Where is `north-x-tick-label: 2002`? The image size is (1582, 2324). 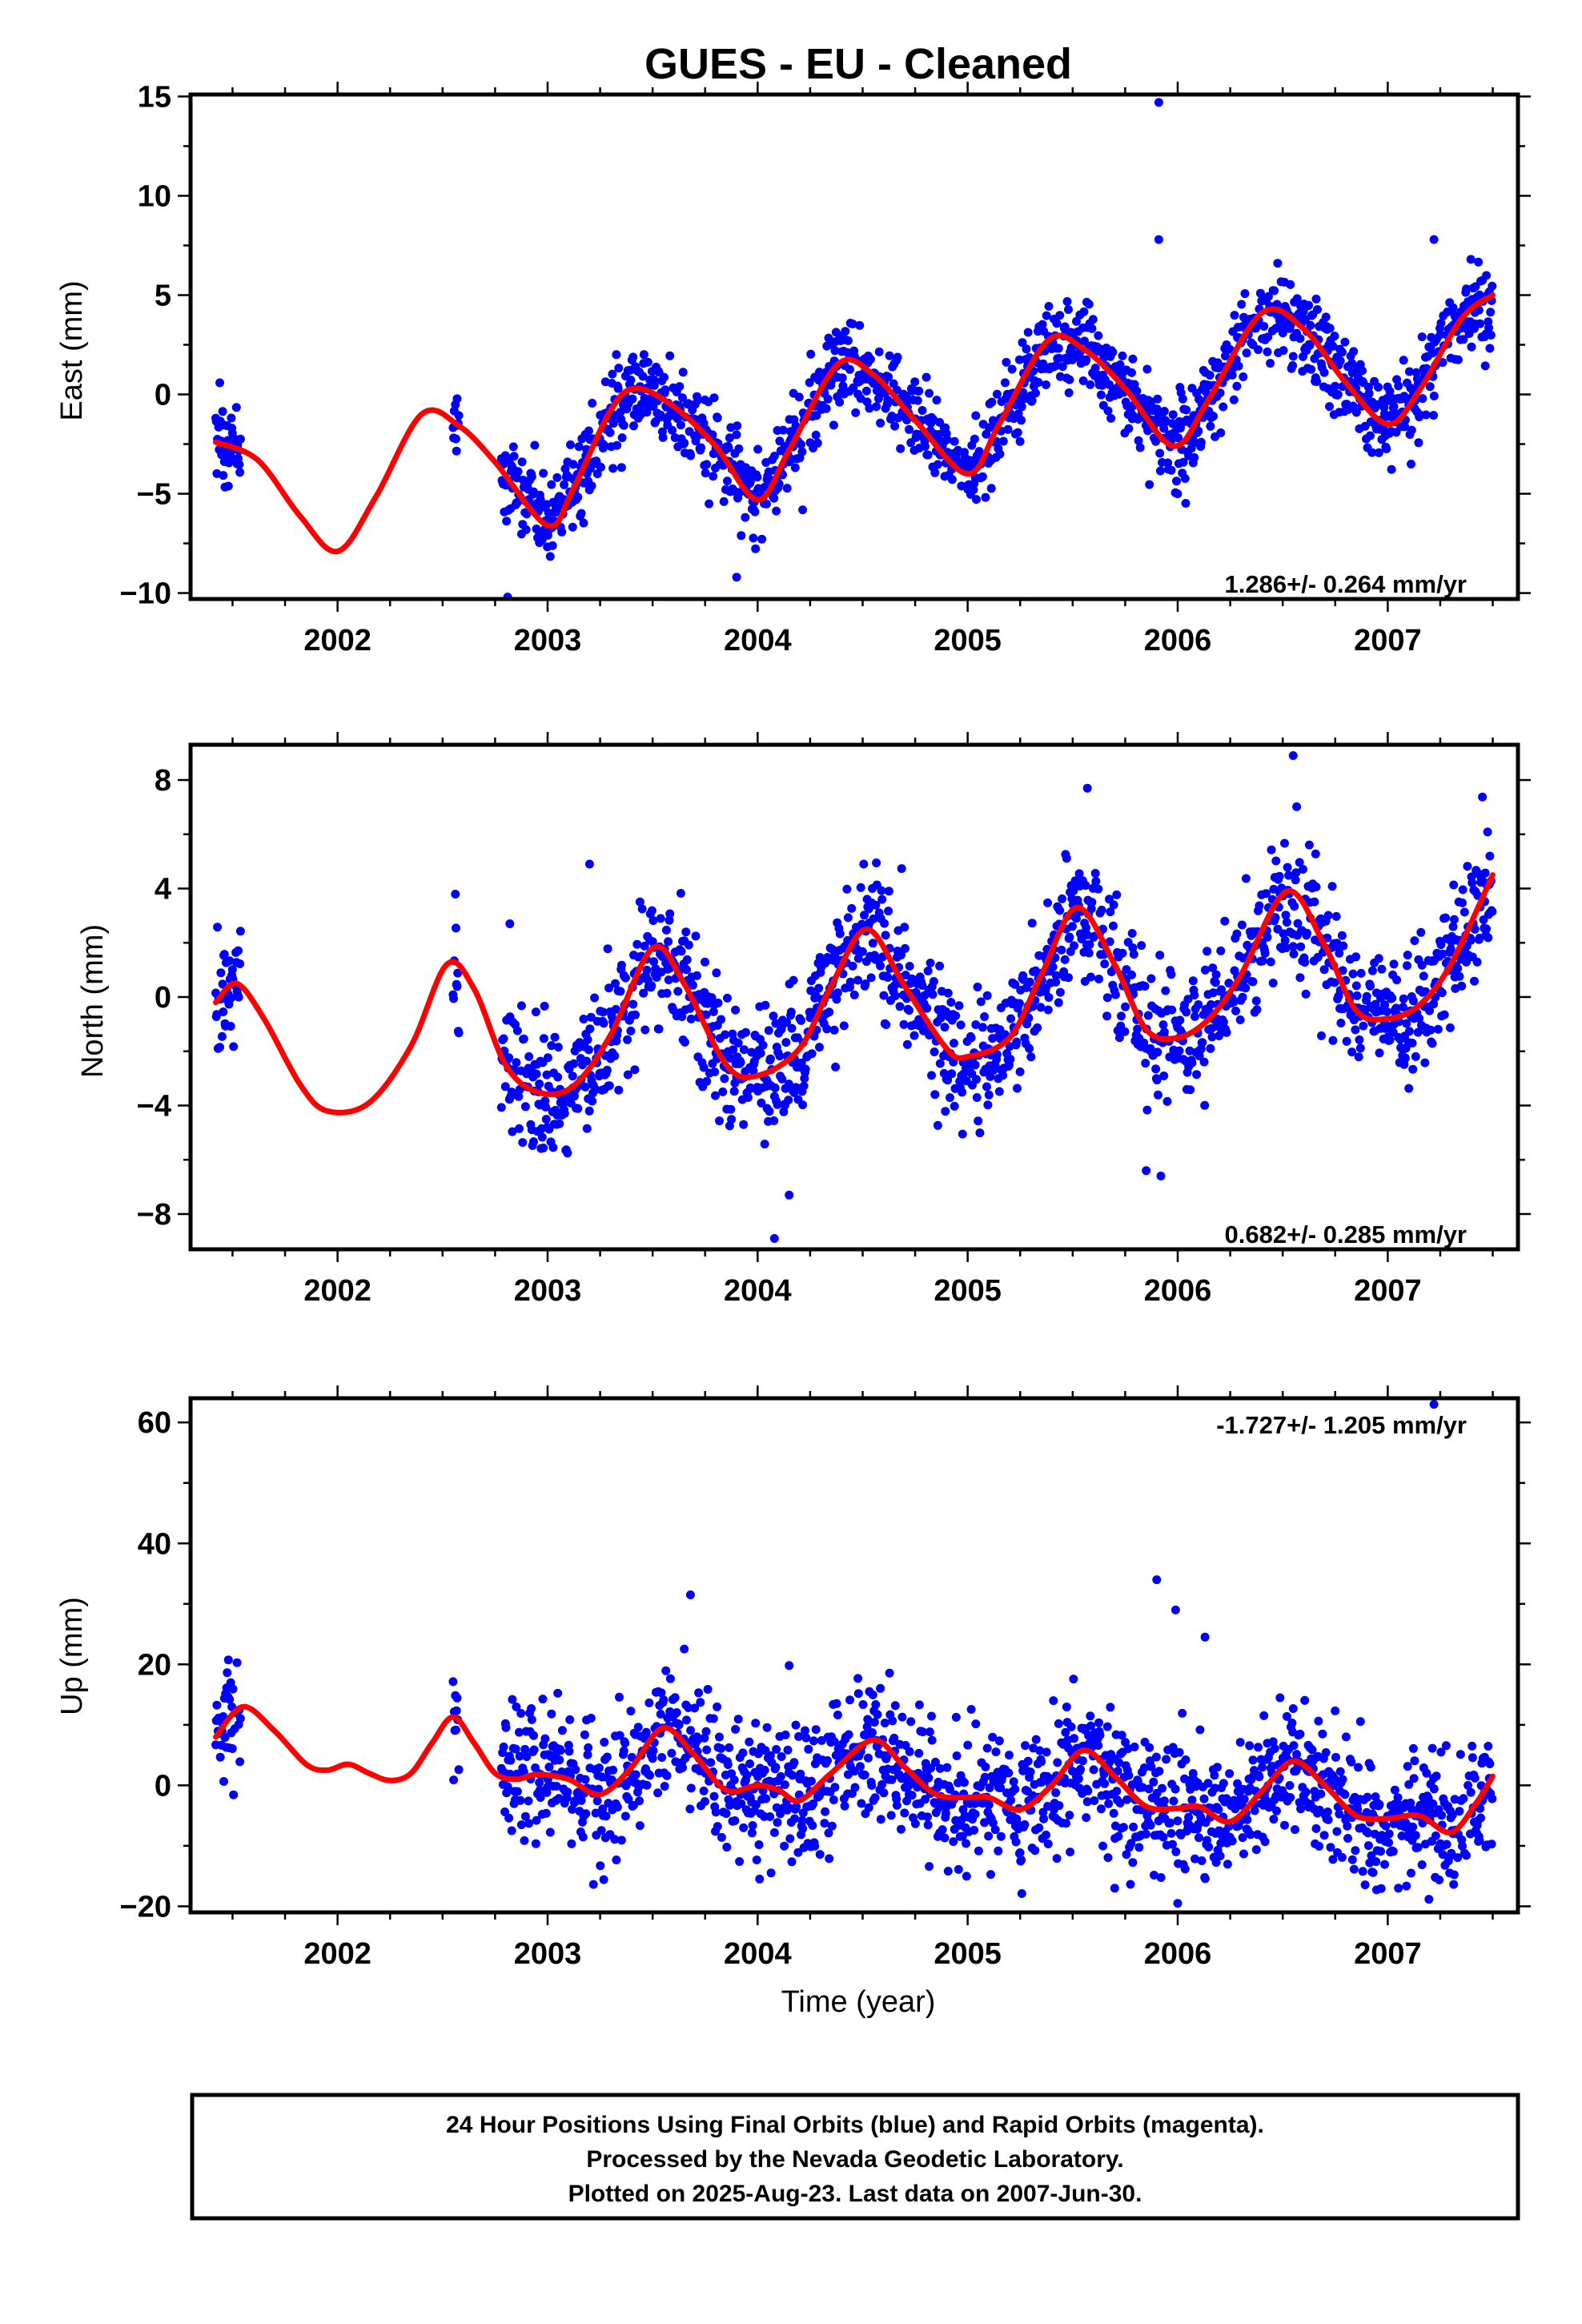
north-x-tick-label: 2002 is located at coordinates (337, 1291).